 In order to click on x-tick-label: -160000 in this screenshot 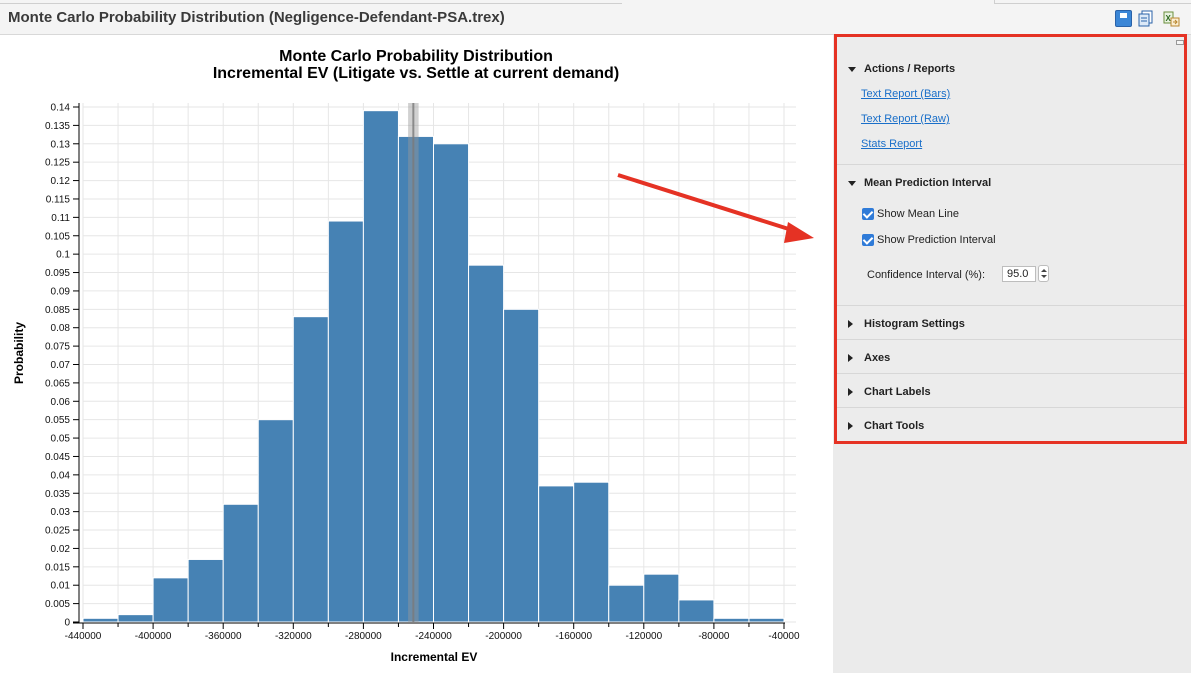, I will do `click(573, 636)`.